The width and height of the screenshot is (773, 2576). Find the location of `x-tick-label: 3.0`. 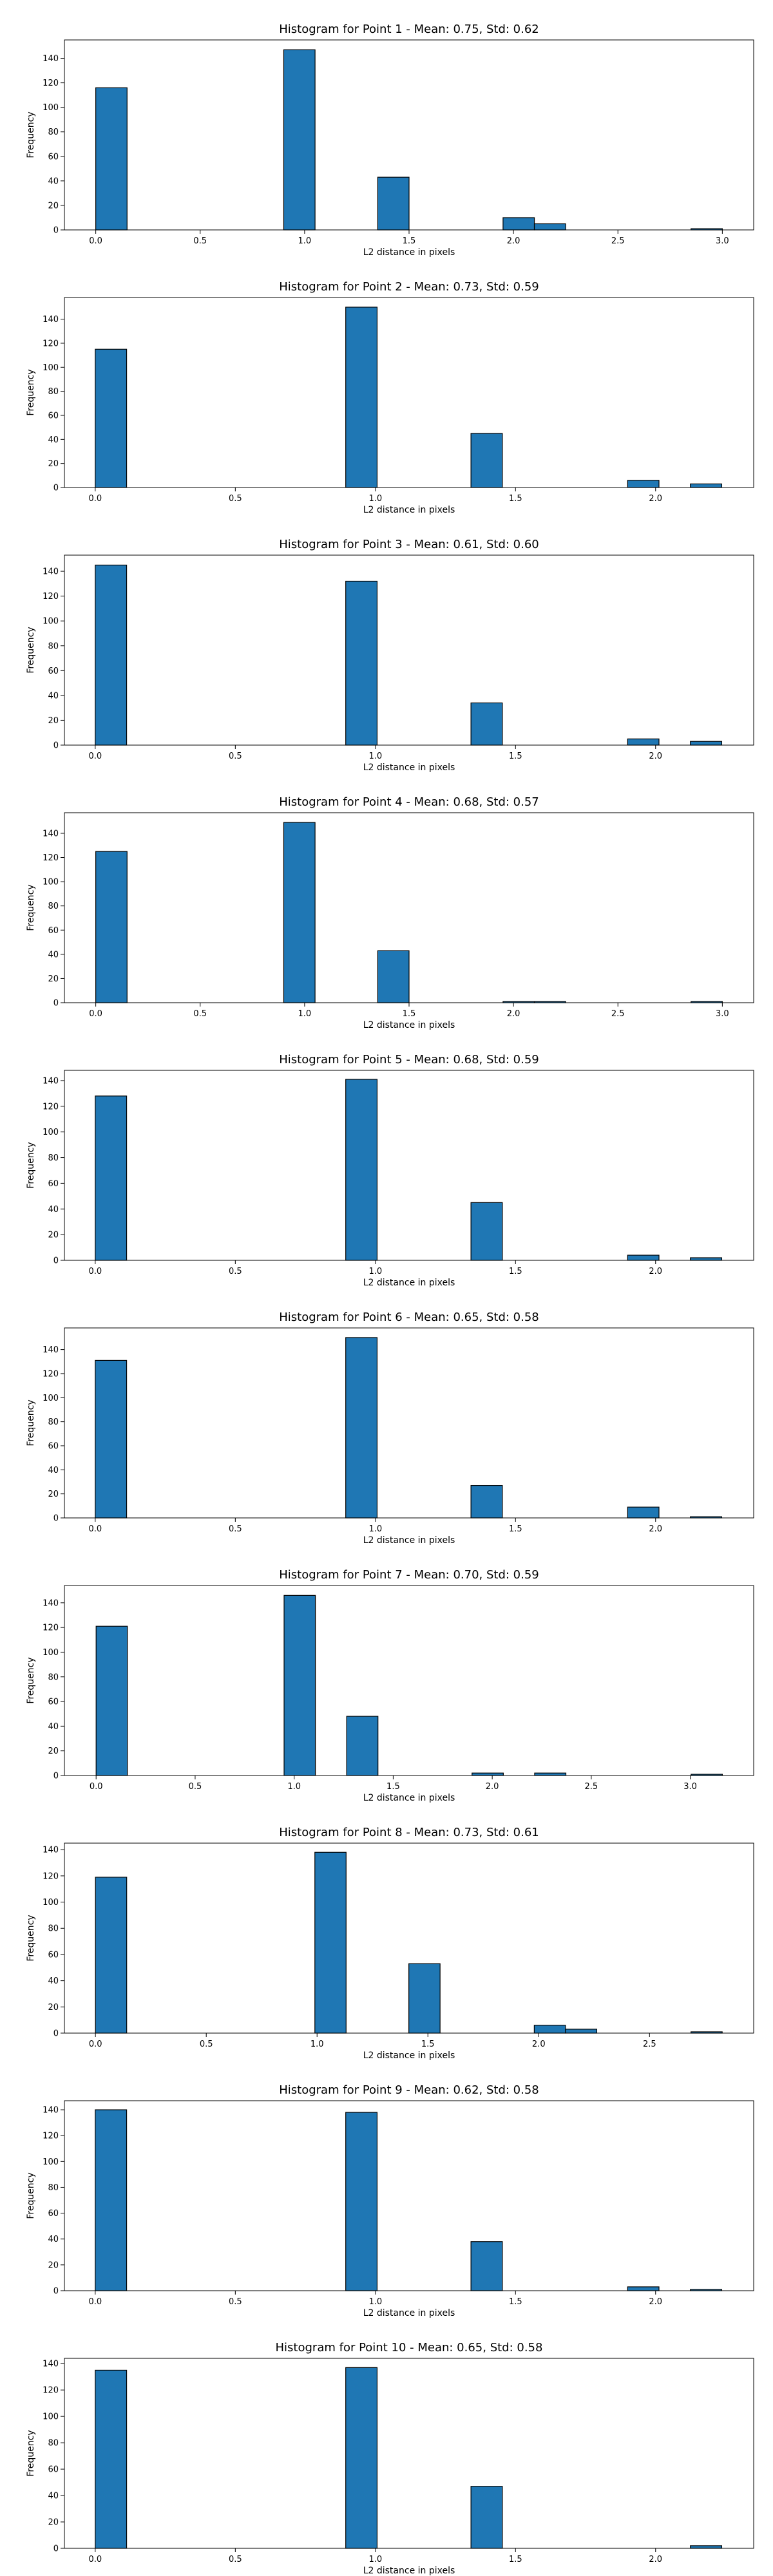

x-tick-label: 3.0 is located at coordinates (690, 1787).